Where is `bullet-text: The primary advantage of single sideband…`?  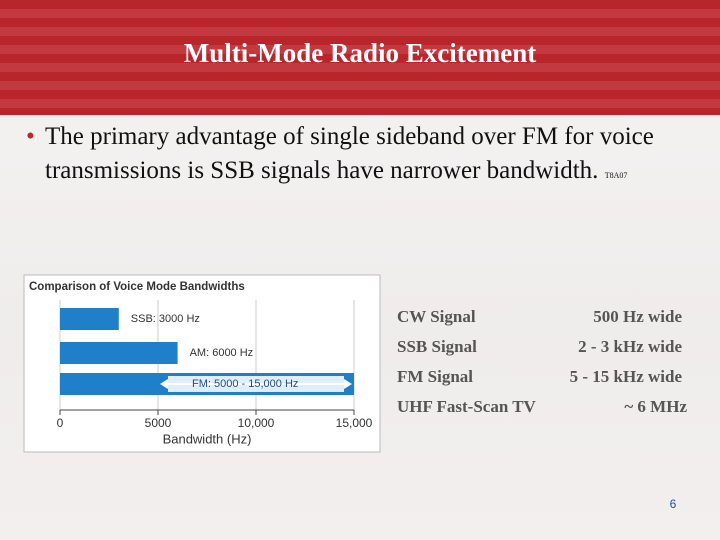 bullet-text: The primary advantage of single sideband… is located at coordinates (349, 153).